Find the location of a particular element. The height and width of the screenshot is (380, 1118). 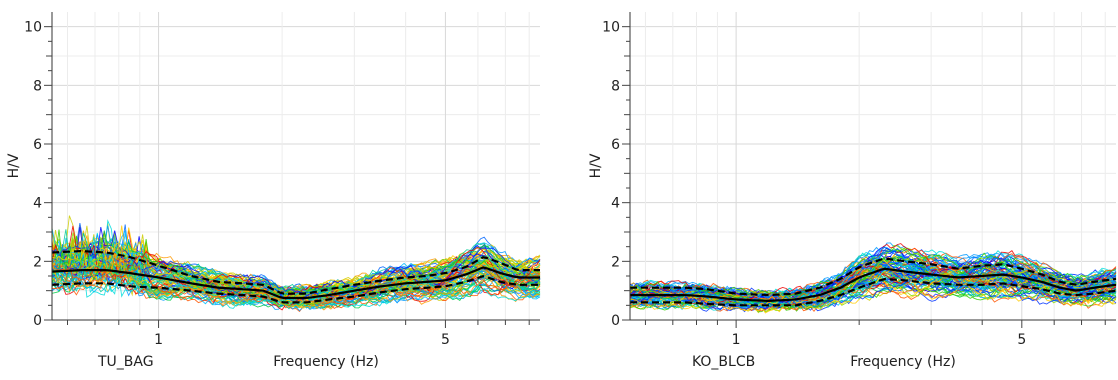

window-curves is located at coordinates (873, 278).